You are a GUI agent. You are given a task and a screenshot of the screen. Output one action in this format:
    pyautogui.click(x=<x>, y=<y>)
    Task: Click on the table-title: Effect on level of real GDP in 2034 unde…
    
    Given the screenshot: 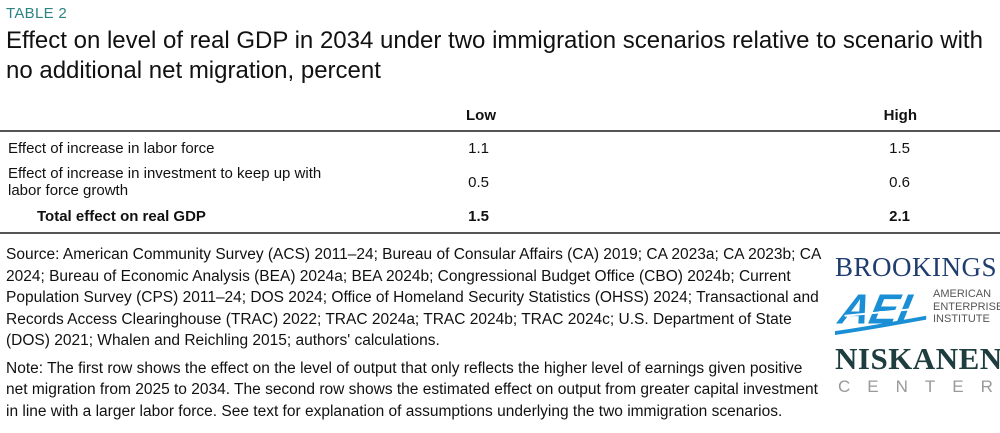 What is the action you would take?
    pyautogui.click(x=494, y=55)
    